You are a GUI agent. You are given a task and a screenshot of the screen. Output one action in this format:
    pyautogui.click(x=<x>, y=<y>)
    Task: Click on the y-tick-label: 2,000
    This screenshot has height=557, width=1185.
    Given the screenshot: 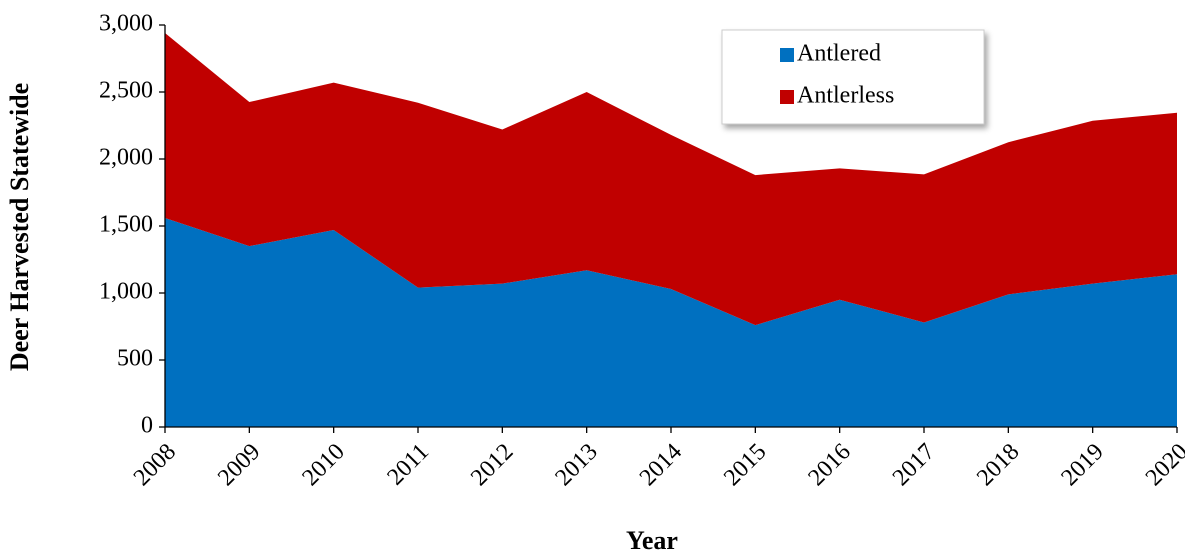 What is the action you would take?
    pyautogui.click(x=126, y=158)
    